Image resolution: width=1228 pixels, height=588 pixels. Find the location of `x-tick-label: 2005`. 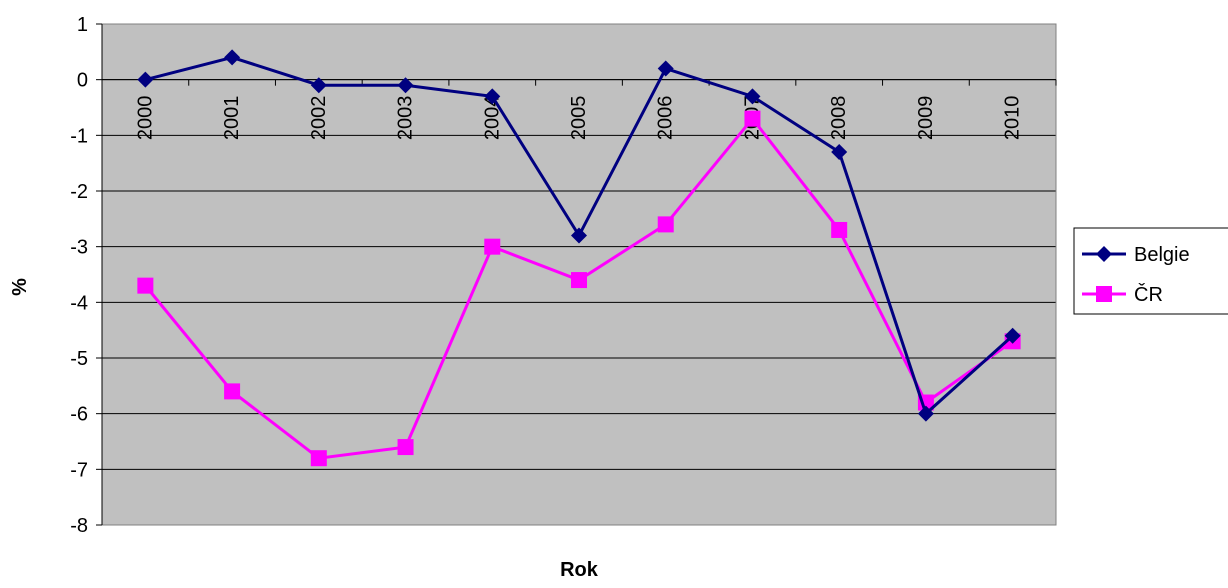

x-tick-label: 2005 is located at coordinates (579, 118).